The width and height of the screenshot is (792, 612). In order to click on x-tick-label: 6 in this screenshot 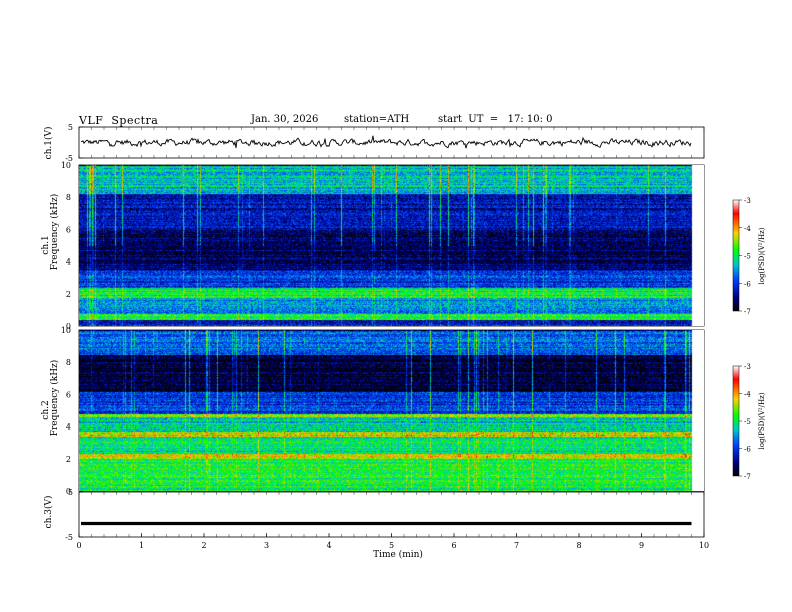, I will do `click(453, 545)`.